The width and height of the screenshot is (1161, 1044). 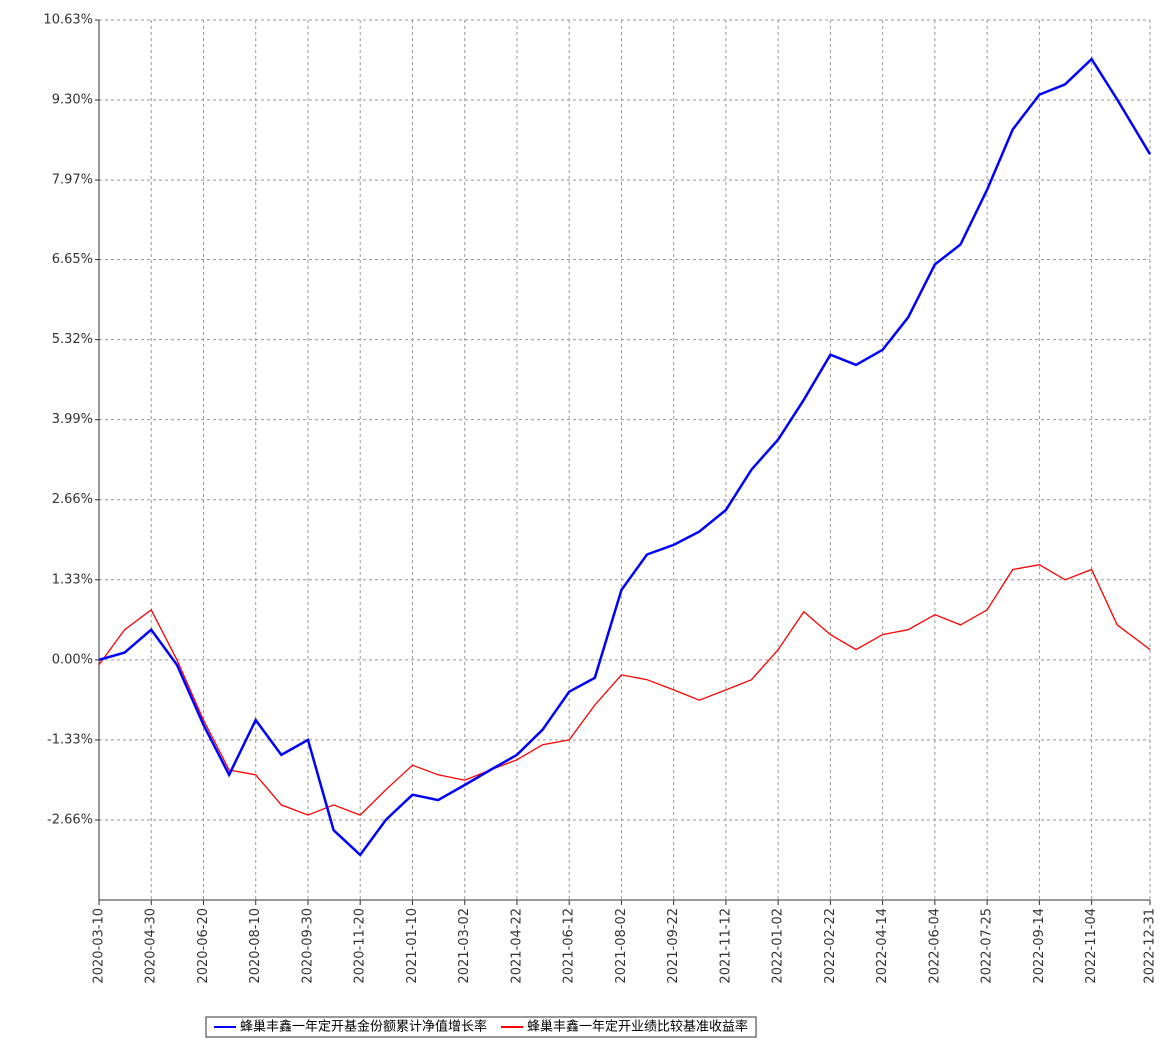 What do you see at coordinates (70, 819) in the screenshot?
I see `y-tick-label: -2.66%` at bounding box center [70, 819].